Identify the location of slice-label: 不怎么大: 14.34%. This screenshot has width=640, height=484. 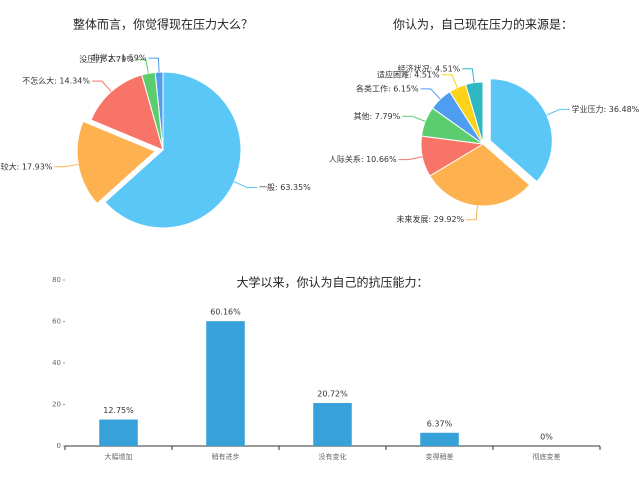
(56, 81).